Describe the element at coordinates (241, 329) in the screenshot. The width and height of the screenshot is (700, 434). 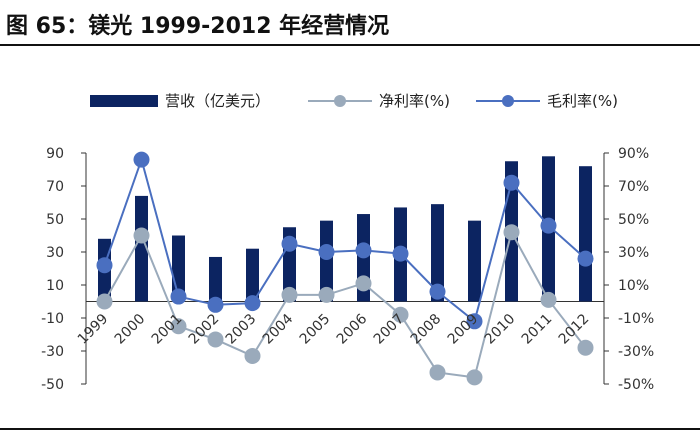
I see `x-tick-label: 2003` at that location.